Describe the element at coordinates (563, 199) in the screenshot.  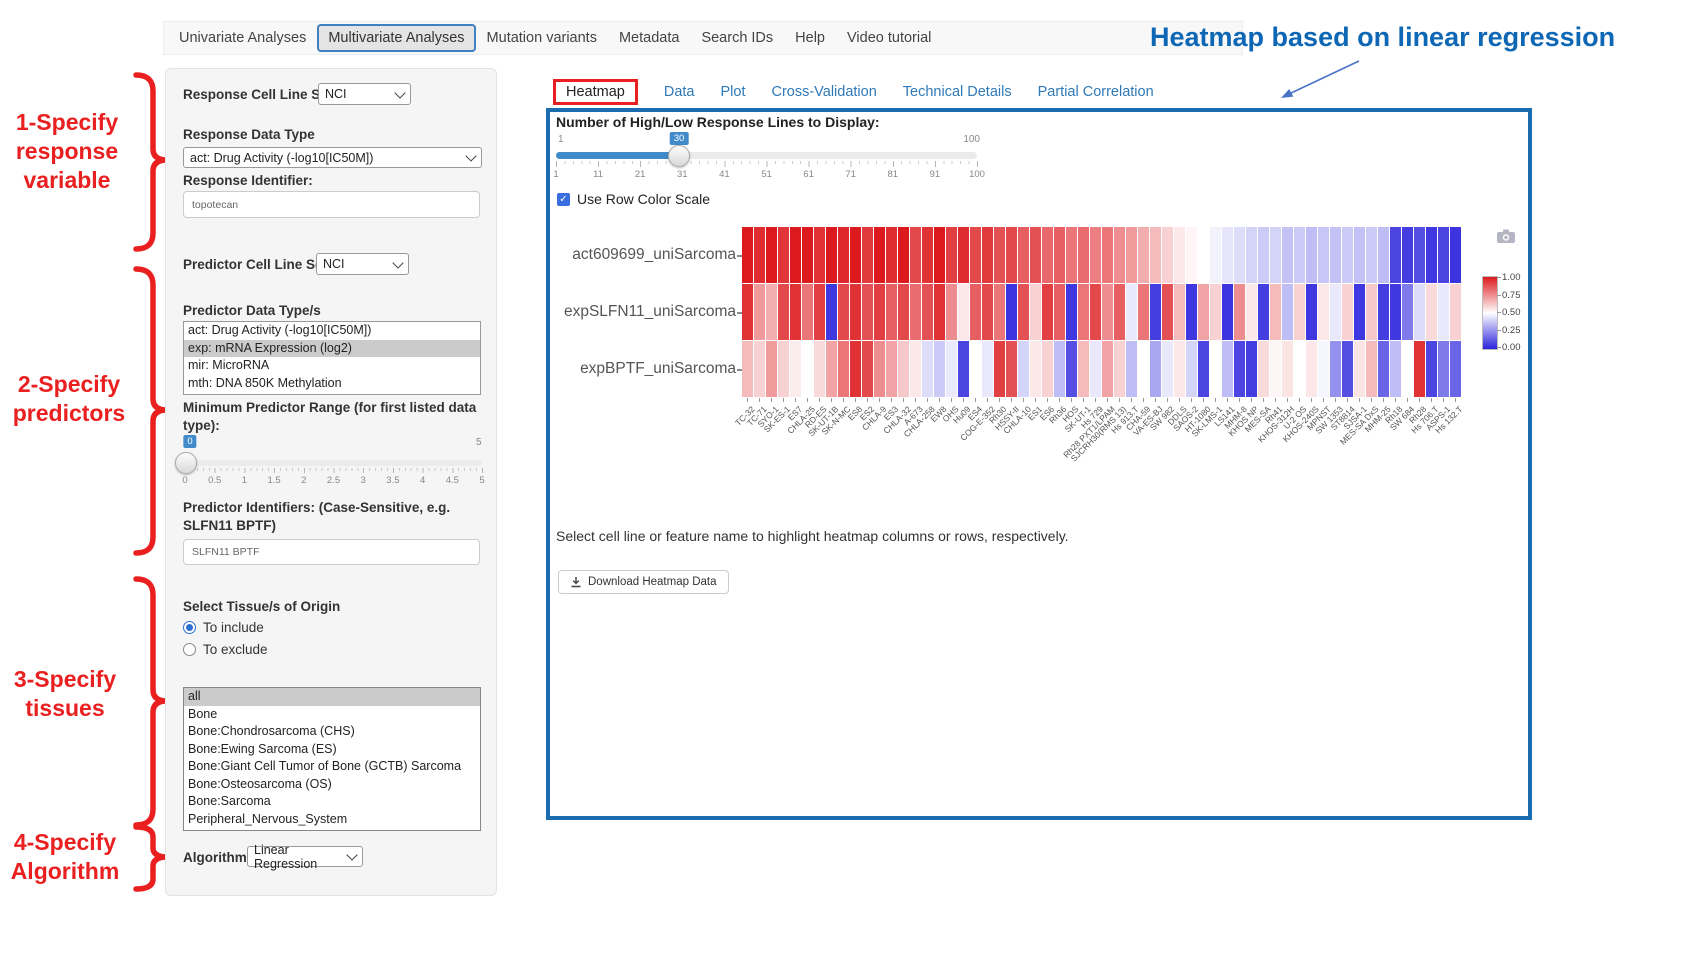
I see `row-color-scale-checkbox: ✓` at that location.